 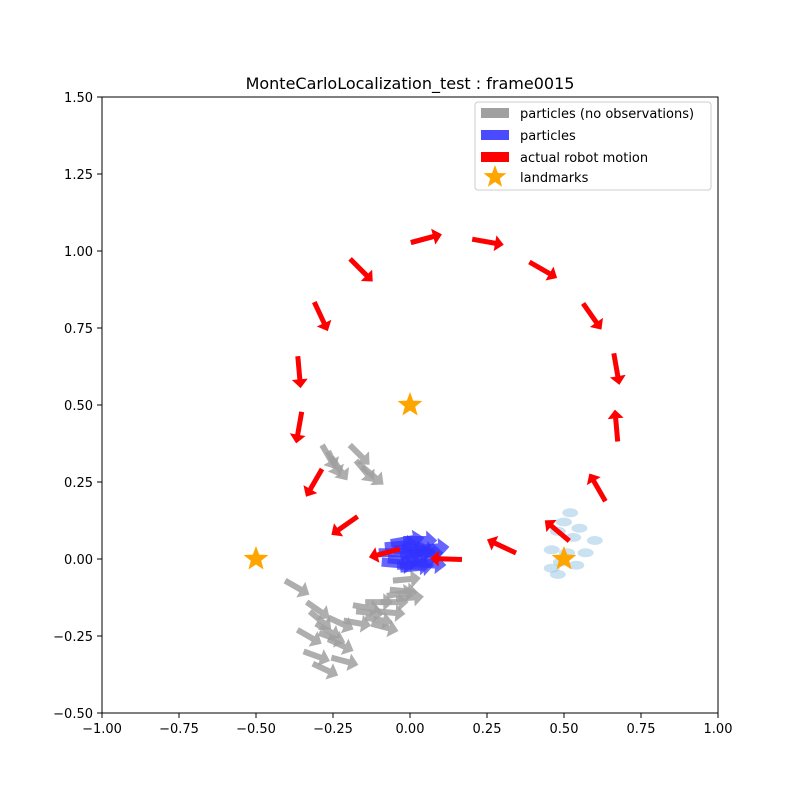 I want to click on legend-label-particles: particles, so click(x=548, y=136).